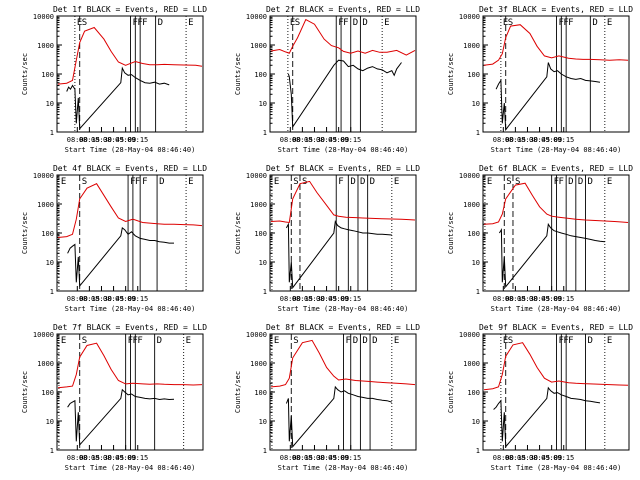  I want to click on panel-title: Det 8f BLACK = Events, RED = LLD, so click(343, 327).